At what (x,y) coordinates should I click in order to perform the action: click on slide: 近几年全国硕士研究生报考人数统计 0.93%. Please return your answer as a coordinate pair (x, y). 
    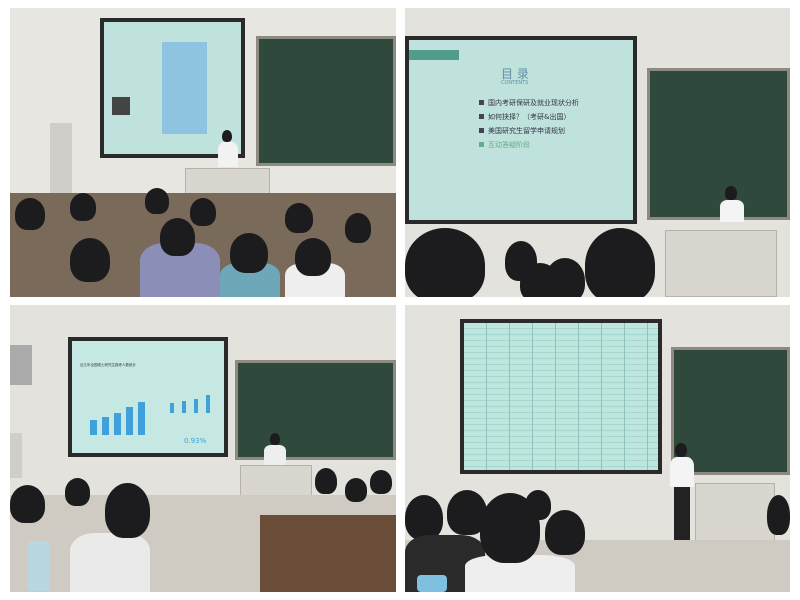
    Looking at the image, I should click on (148, 397).